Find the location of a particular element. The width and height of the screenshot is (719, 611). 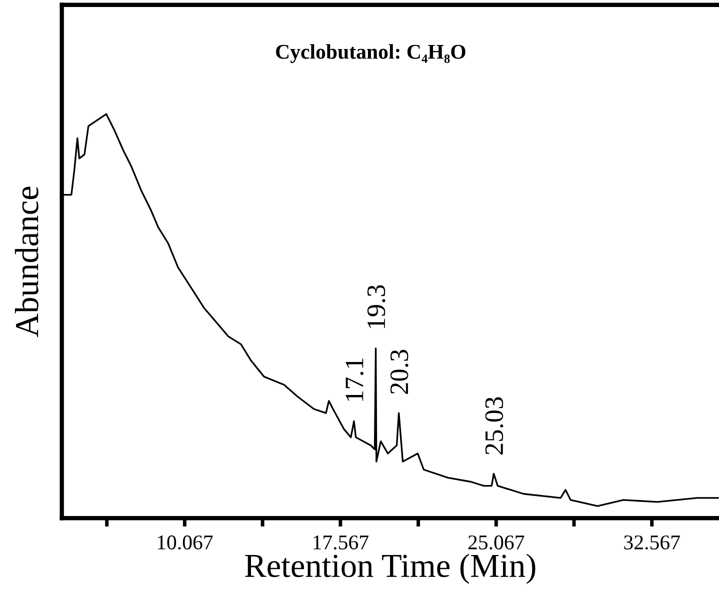

y-axis-title: Abundance is located at coordinates (26, 262).